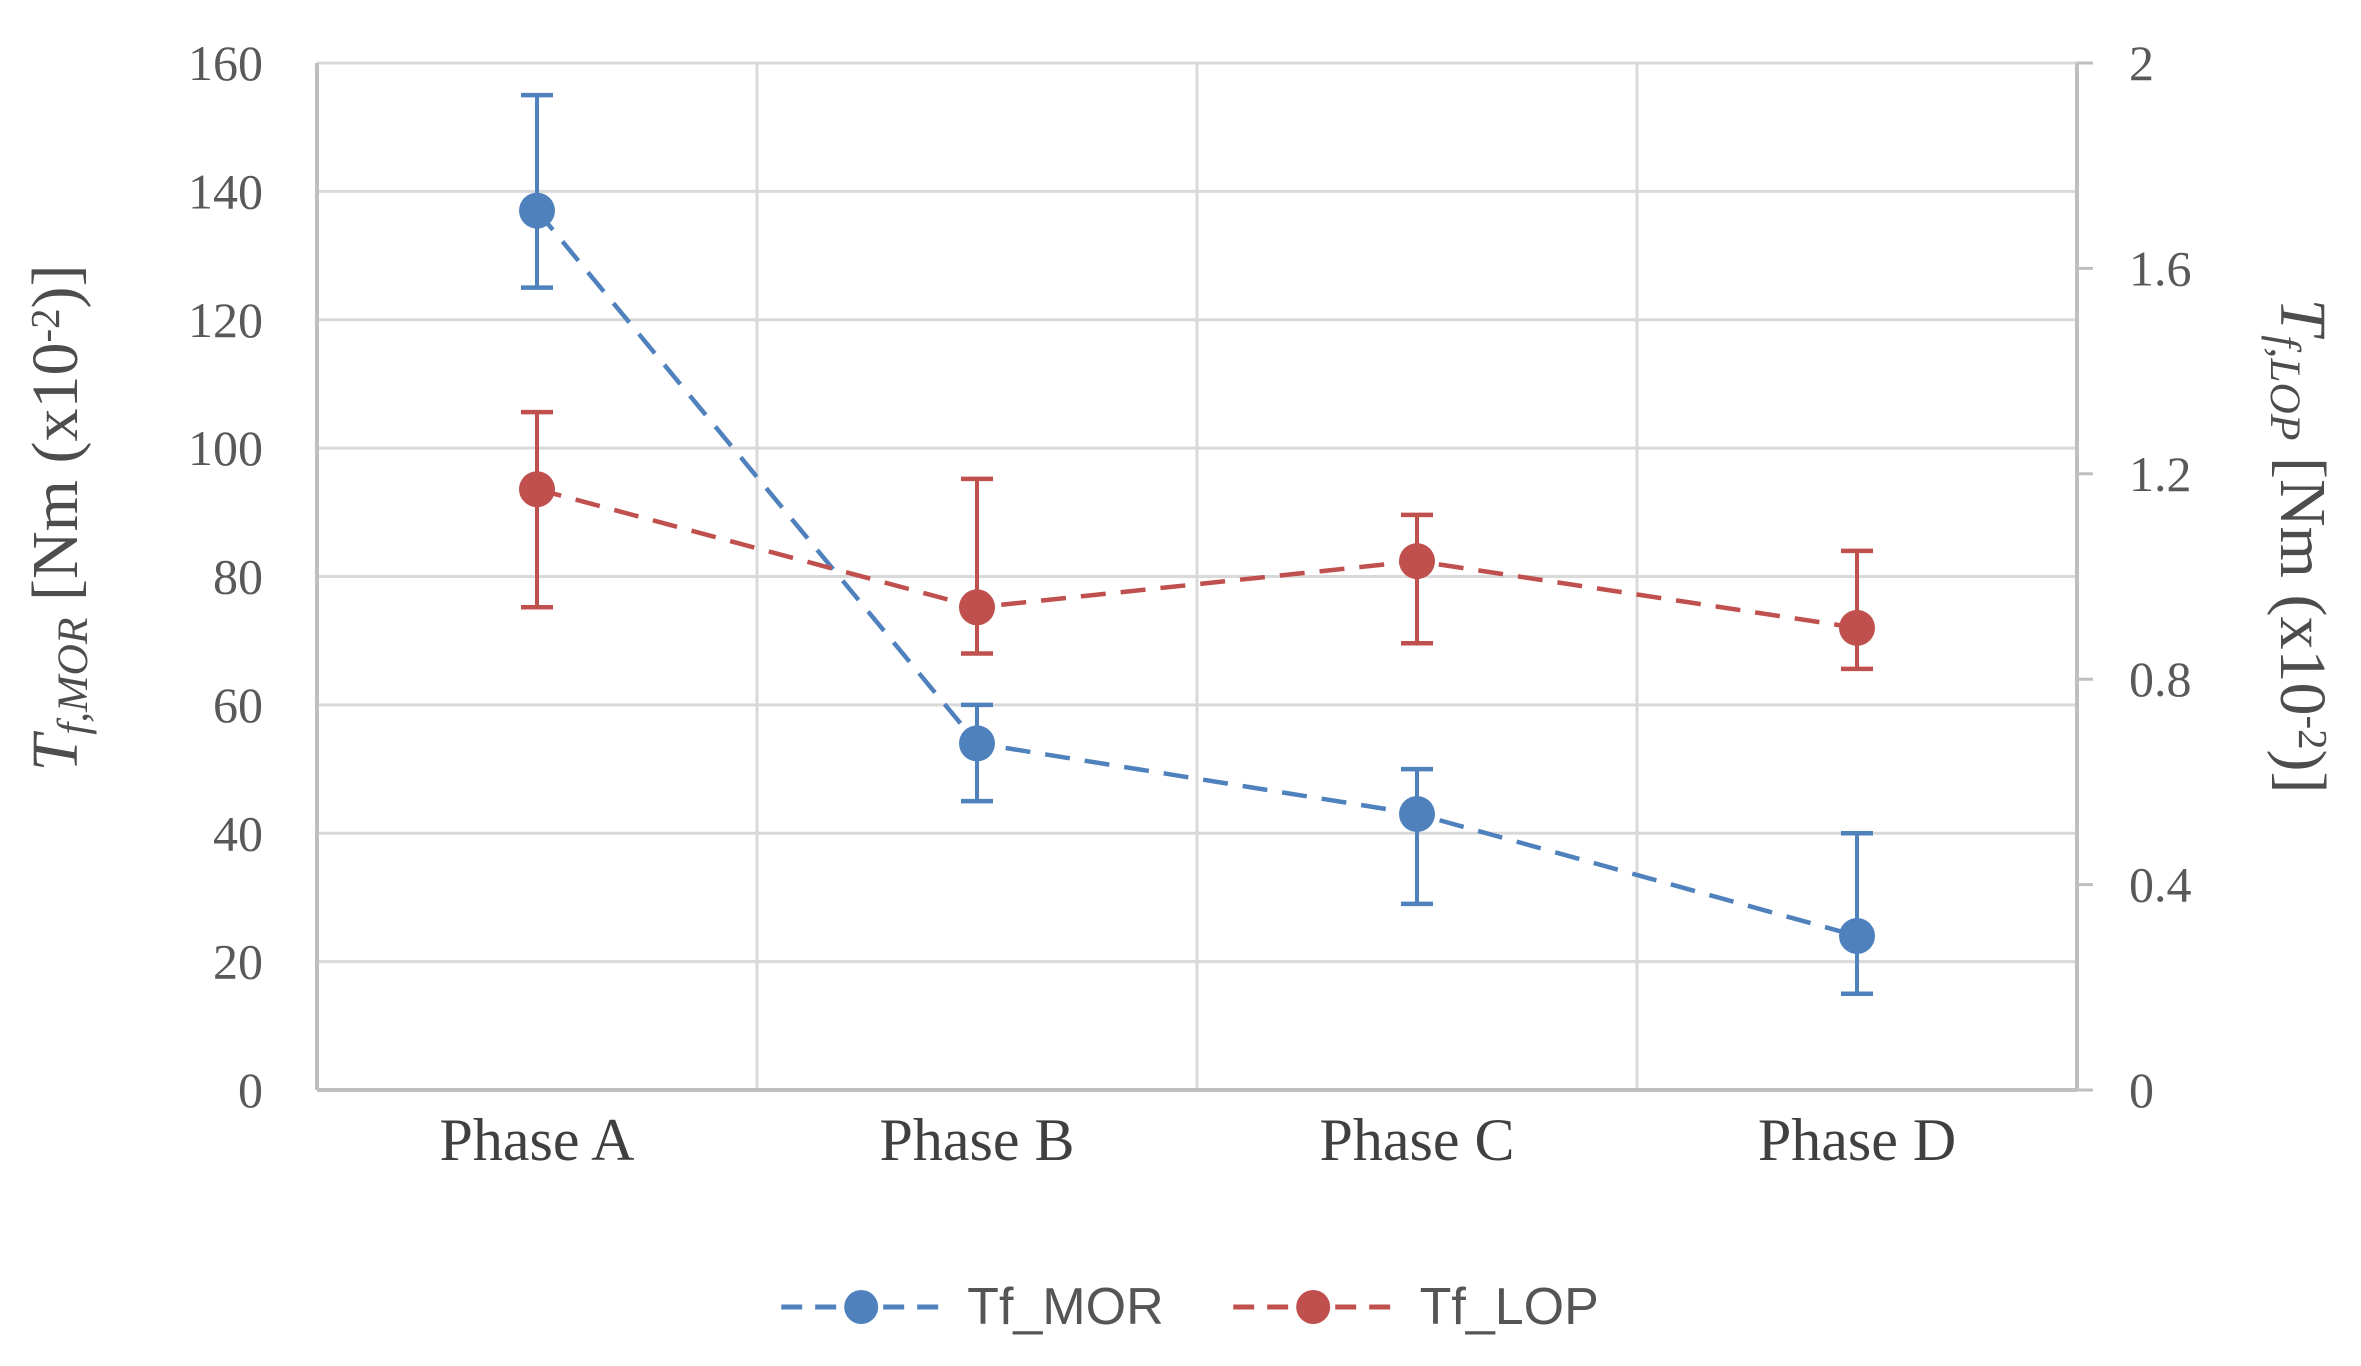  What do you see at coordinates (45, 325) in the screenshot?
I see `left-axis-exponent: -2` at bounding box center [45, 325].